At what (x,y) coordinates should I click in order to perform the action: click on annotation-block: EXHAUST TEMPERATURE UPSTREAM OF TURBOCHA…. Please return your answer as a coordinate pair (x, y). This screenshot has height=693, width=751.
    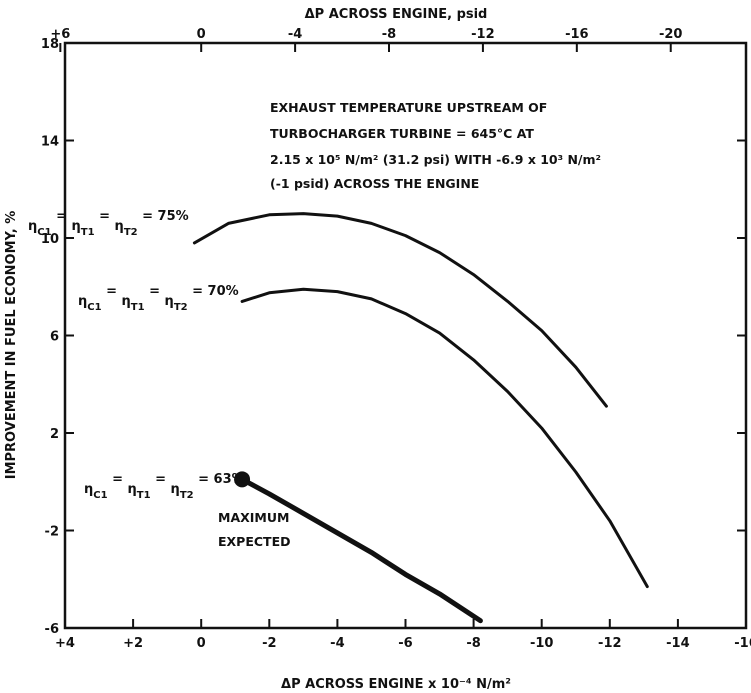
    Looking at the image, I should click on (435, 145).